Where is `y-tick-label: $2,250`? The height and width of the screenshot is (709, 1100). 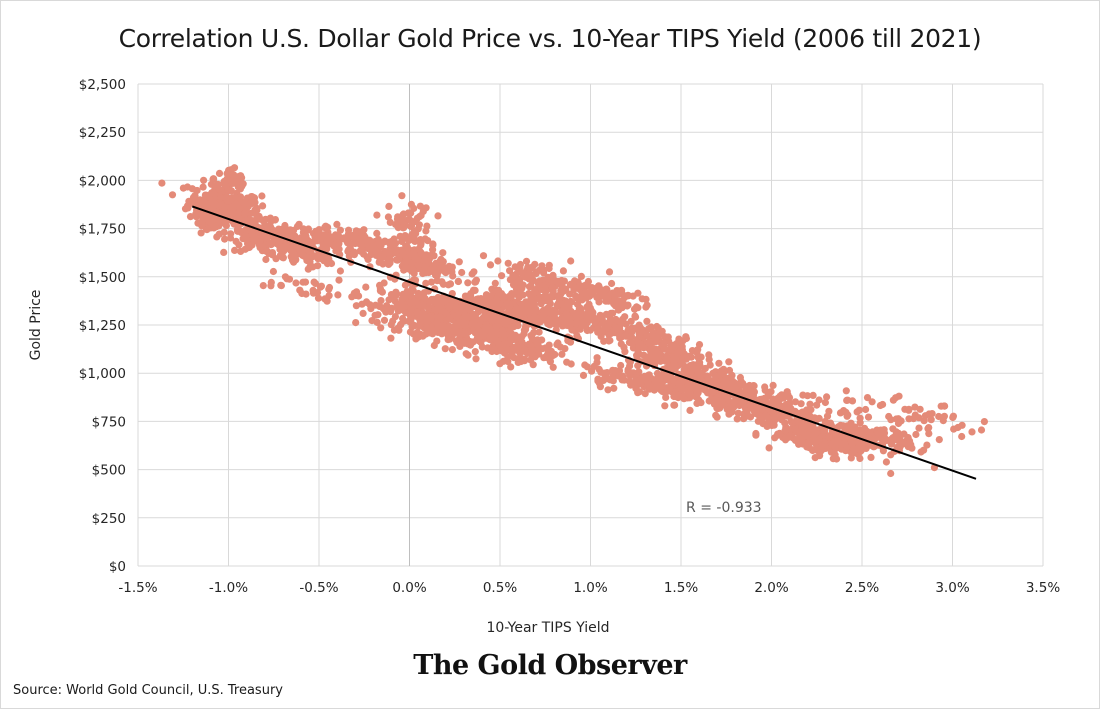
y-tick-label: $2,250 is located at coordinates (102, 133).